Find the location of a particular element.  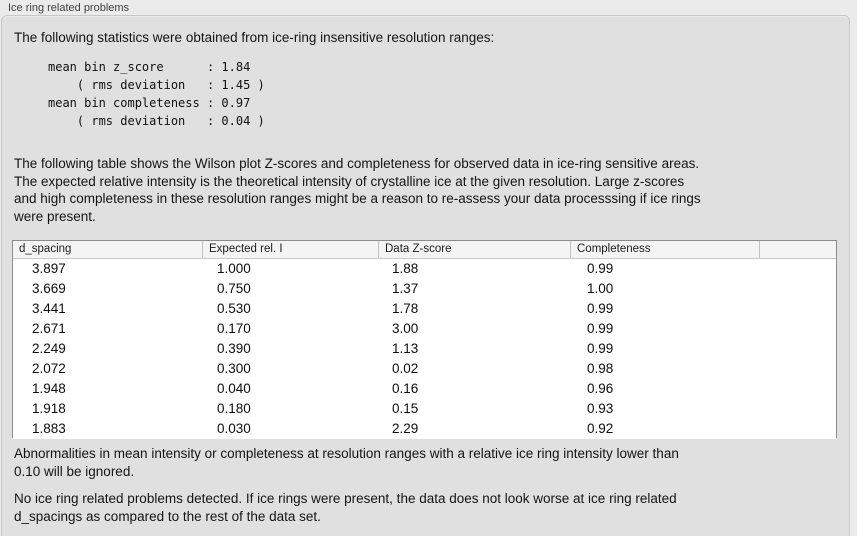

panel-title: Ice ring related problems is located at coordinates (69, 8).